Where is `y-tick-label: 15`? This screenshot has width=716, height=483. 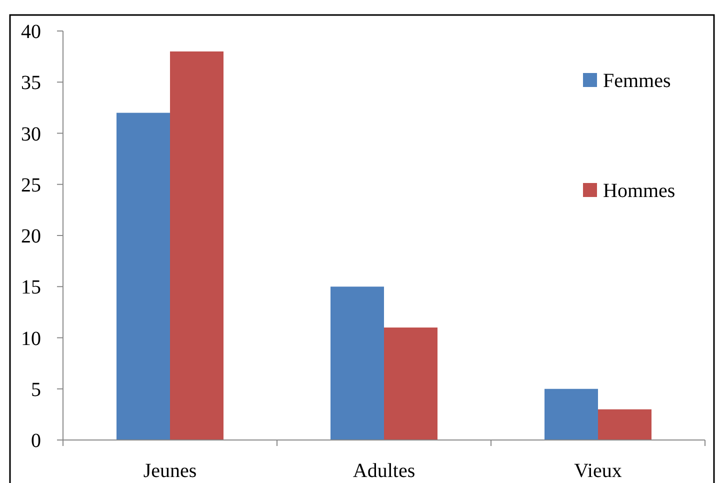 y-tick-label: 15 is located at coordinates (31, 287).